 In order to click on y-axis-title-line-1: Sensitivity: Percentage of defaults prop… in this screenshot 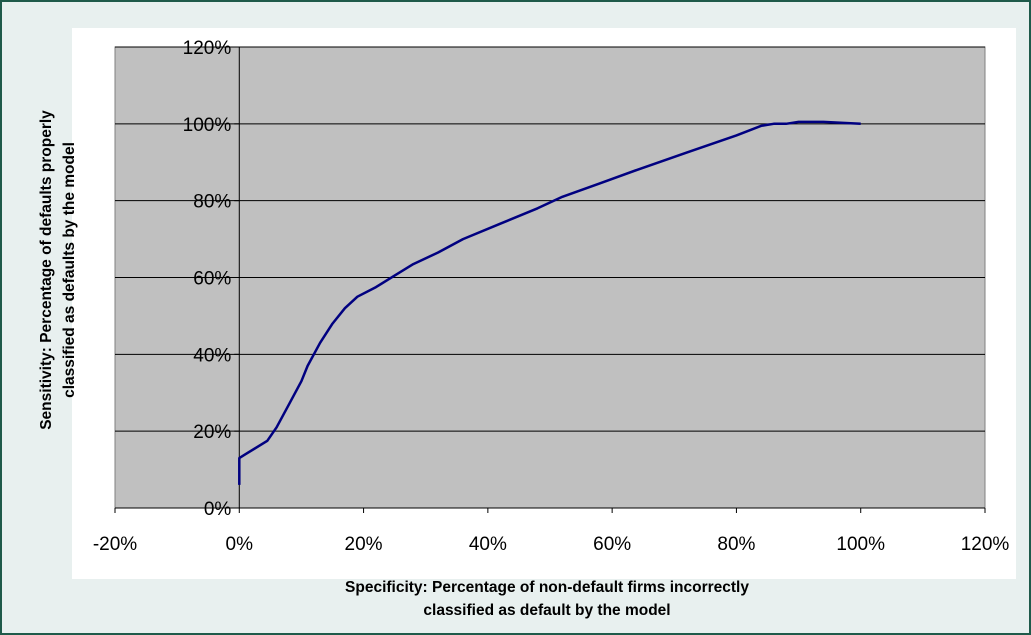, I will do `click(46, 270)`.